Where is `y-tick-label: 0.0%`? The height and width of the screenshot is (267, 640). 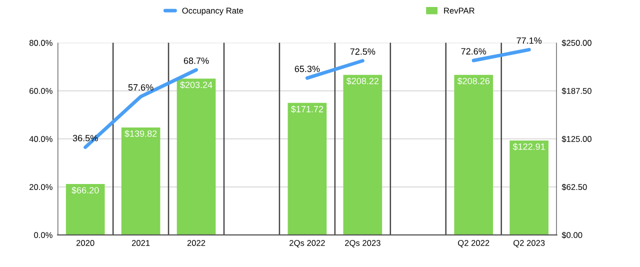 y-tick-label: 0.0% is located at coordinates (43, 235).